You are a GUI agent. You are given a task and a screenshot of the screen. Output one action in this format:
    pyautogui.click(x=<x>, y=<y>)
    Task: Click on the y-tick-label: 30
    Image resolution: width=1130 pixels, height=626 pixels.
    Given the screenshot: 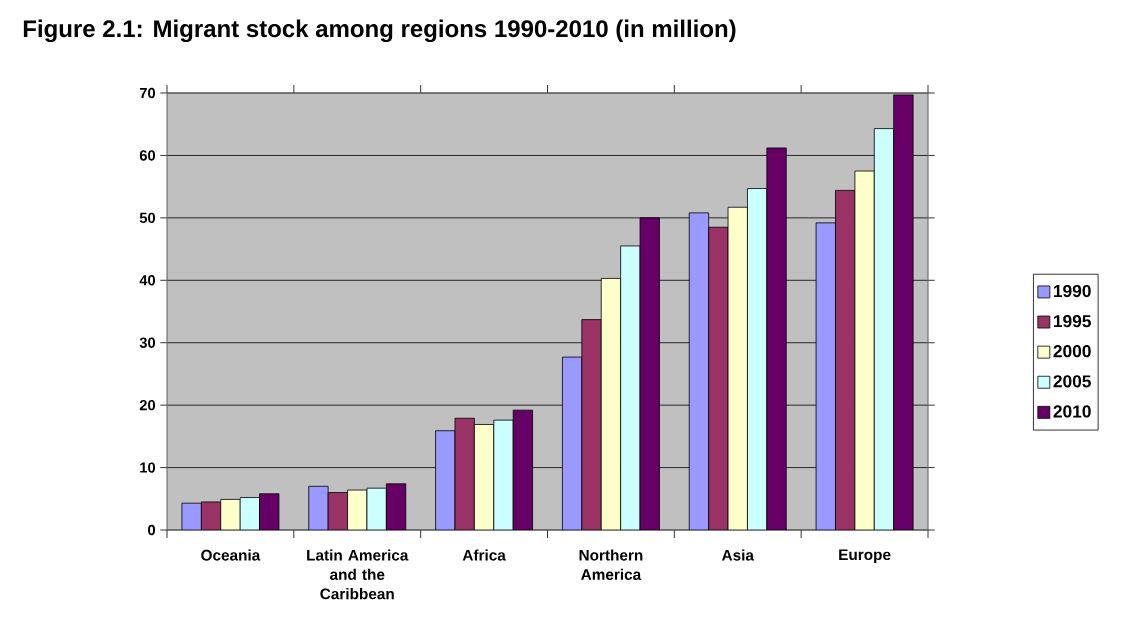 What is the action you would take?
    pyautogui.click(x=147, y=342)
    